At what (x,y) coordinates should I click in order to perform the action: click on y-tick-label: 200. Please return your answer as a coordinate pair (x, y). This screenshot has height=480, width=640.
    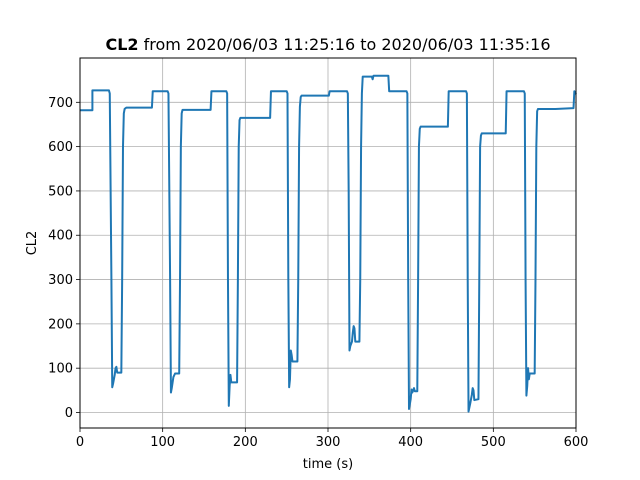
    Looking at the image, I should click on (60, 324).